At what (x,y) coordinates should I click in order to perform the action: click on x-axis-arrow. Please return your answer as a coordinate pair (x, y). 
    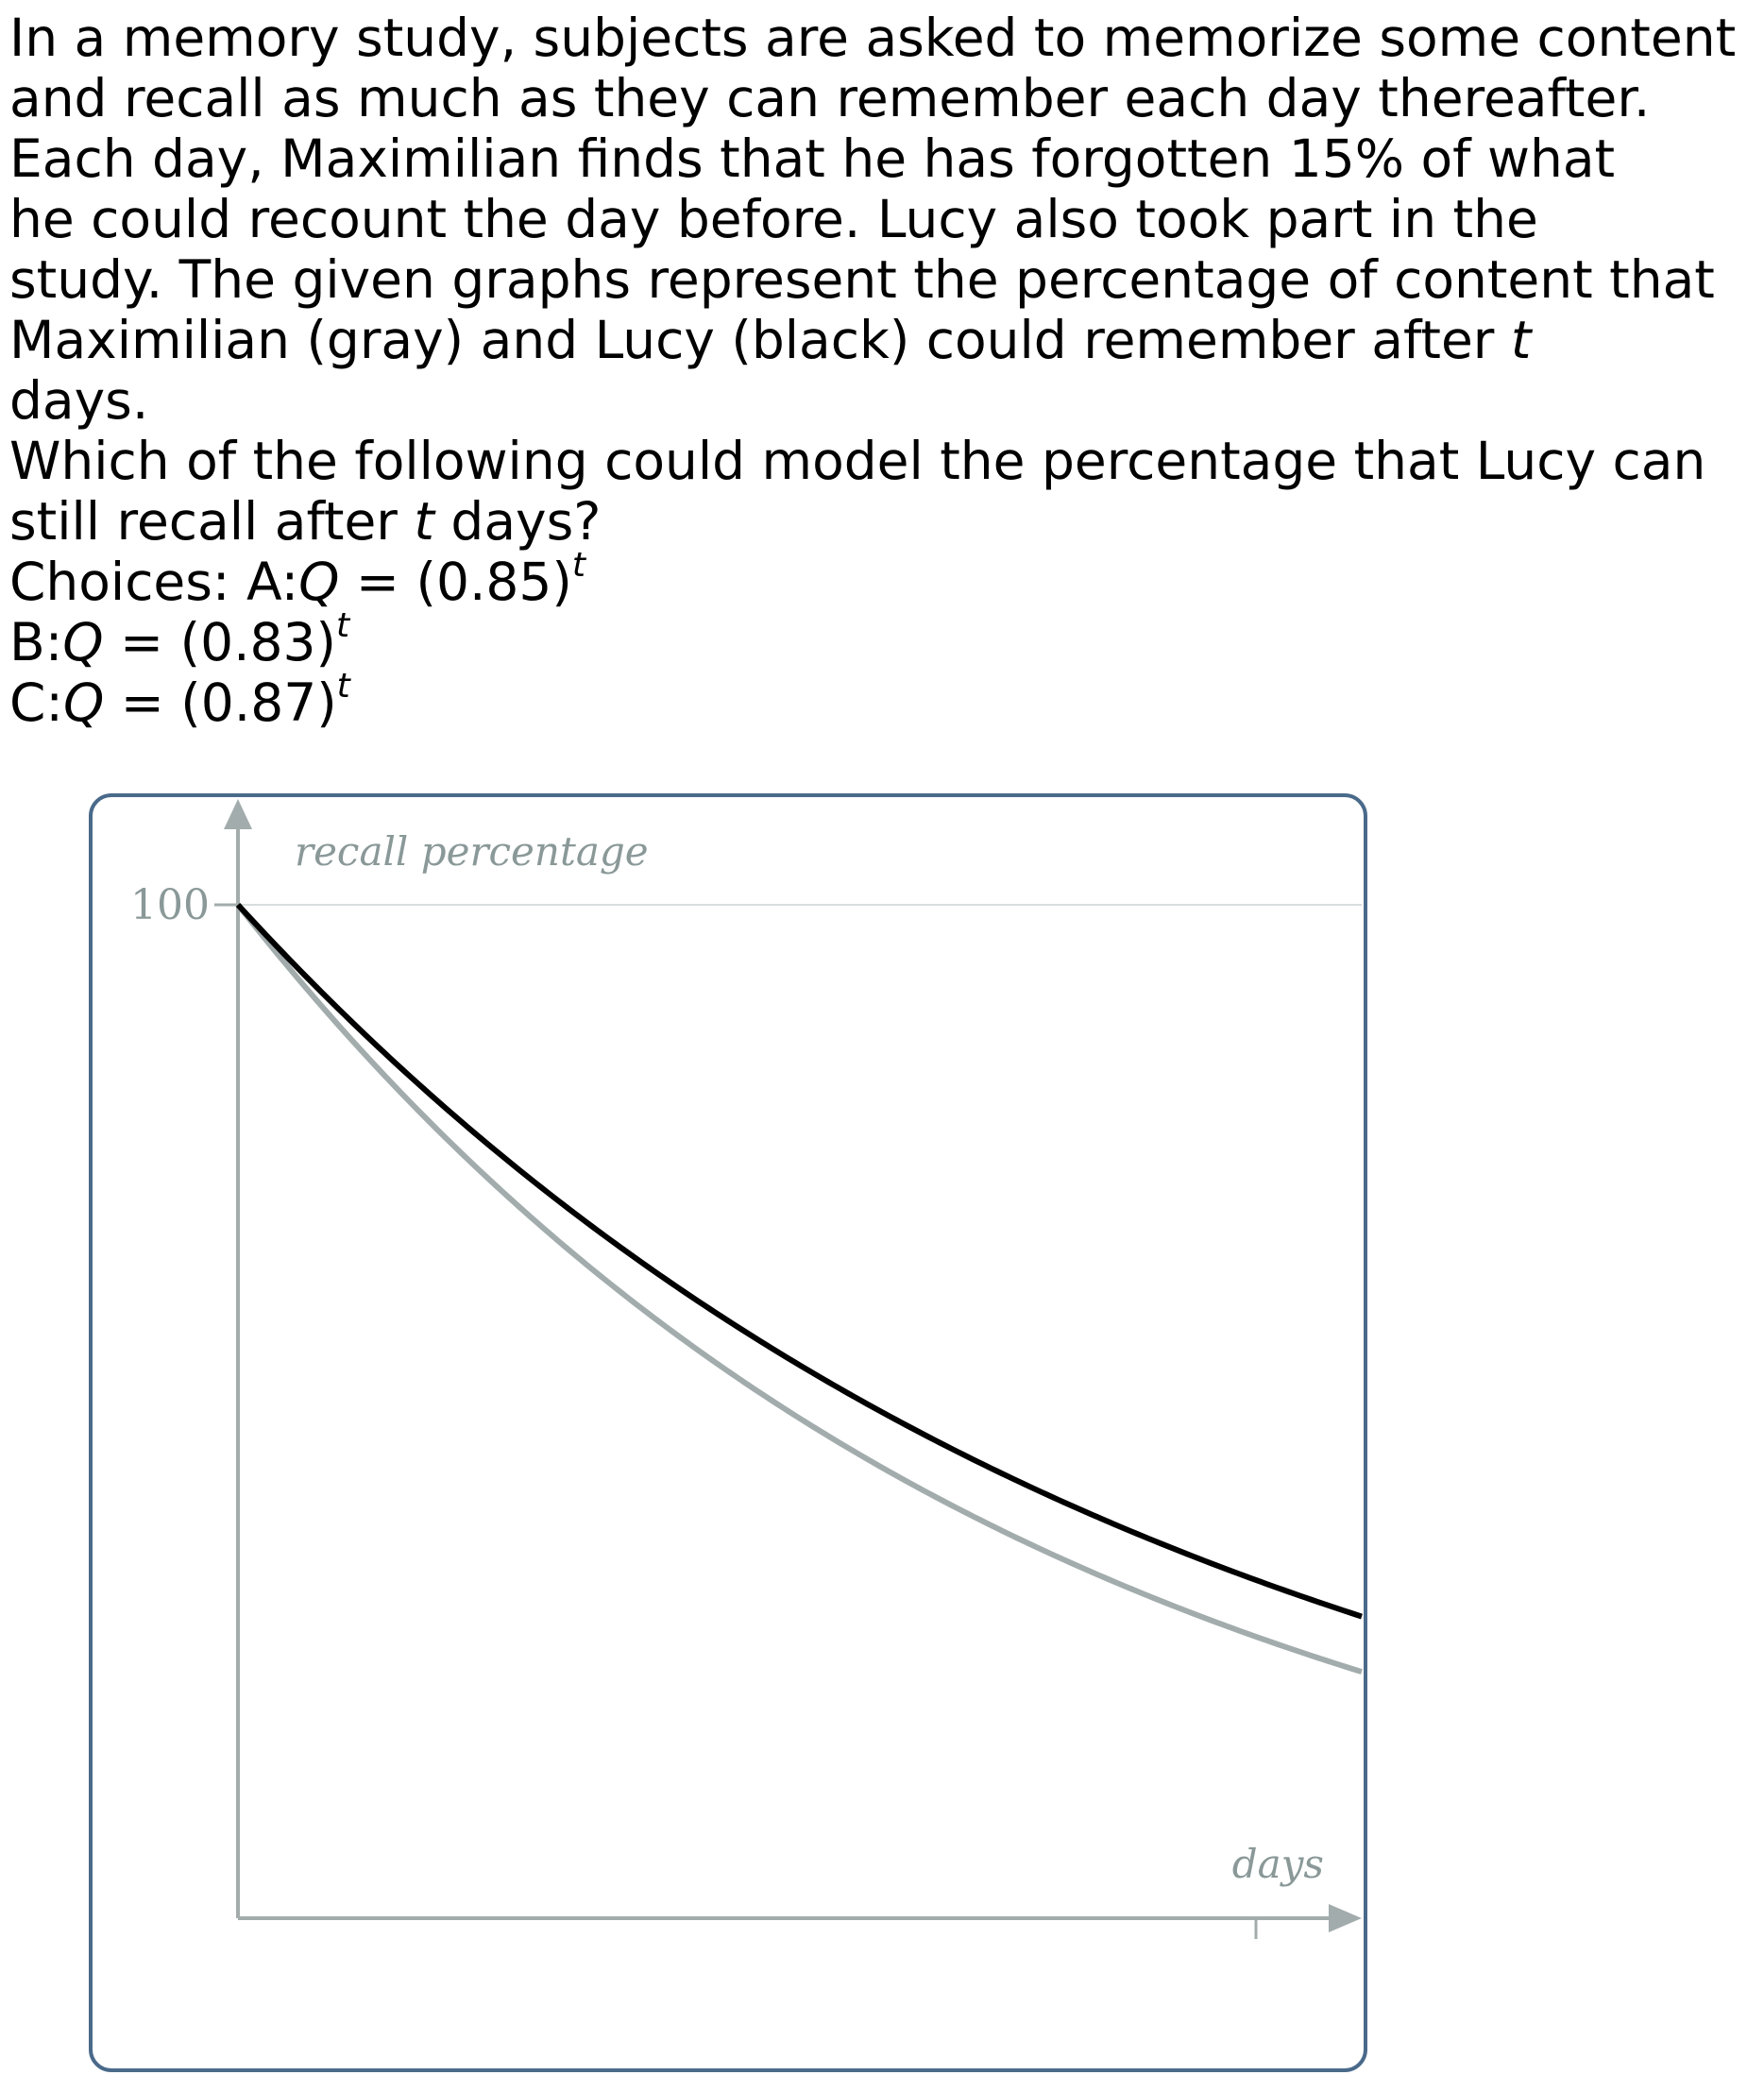
    Looking at the image, I should click on (1345, 1918).